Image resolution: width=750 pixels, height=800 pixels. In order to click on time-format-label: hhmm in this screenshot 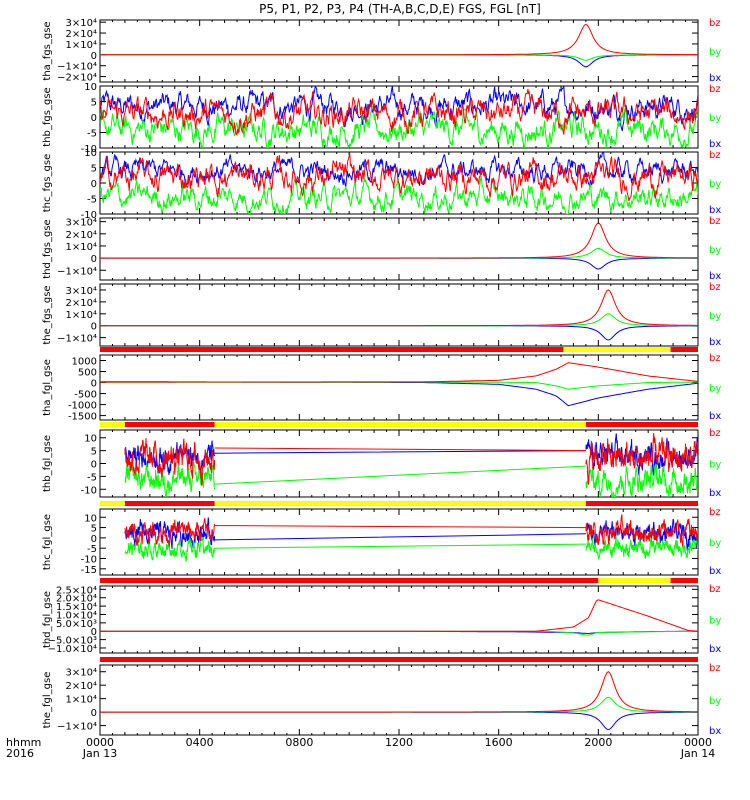, I will do `click(23, 742)`.